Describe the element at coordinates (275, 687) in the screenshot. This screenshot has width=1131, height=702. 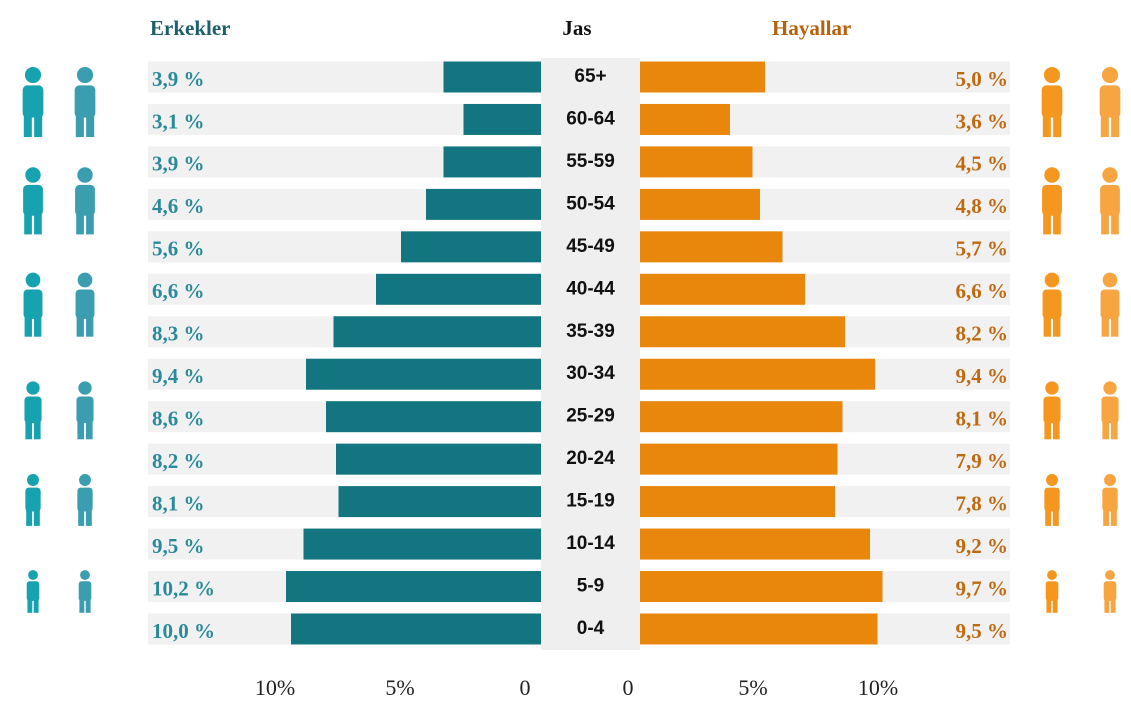
I see `x-tick-label: 10%` at that location.